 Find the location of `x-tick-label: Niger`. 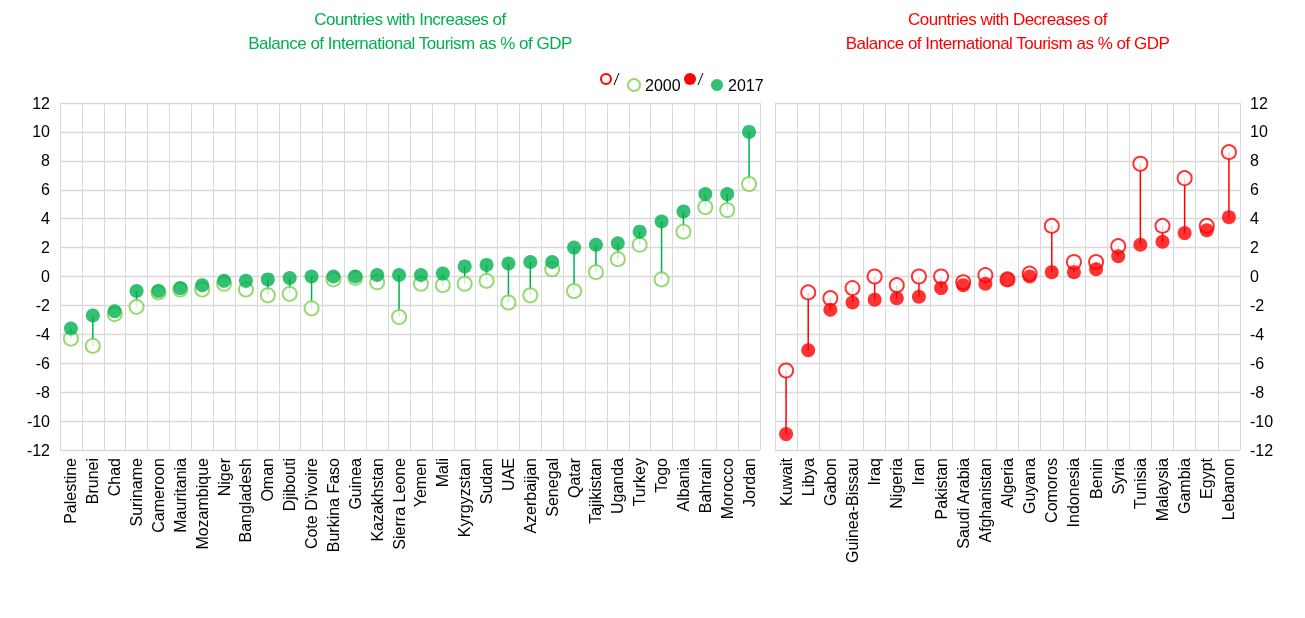

x-tick-label: Niger is located at coordinates (224, 477).